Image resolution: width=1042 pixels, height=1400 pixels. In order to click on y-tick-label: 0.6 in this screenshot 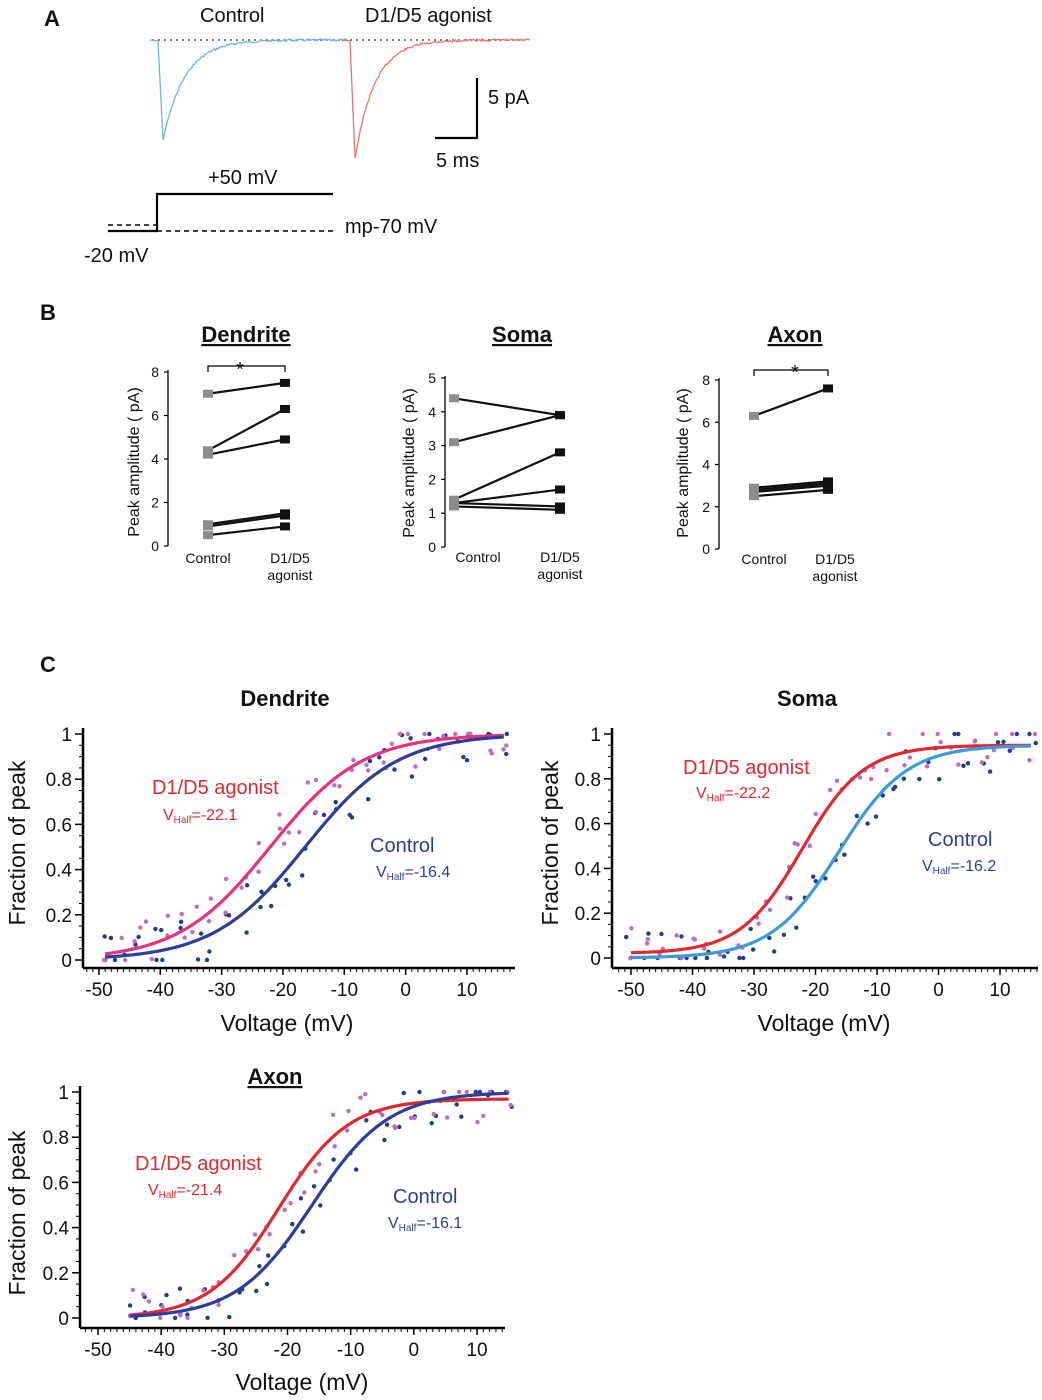, I will do `click(588, 825)`.